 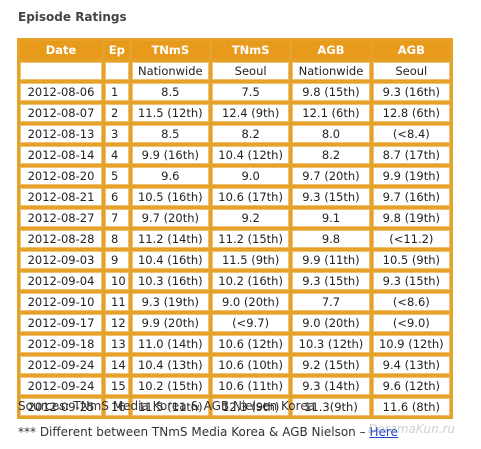 What do you see at coordinates (250, 218) in the screenshot?
I see `rating-cell: 9.2` at bounding box center [250, 218].